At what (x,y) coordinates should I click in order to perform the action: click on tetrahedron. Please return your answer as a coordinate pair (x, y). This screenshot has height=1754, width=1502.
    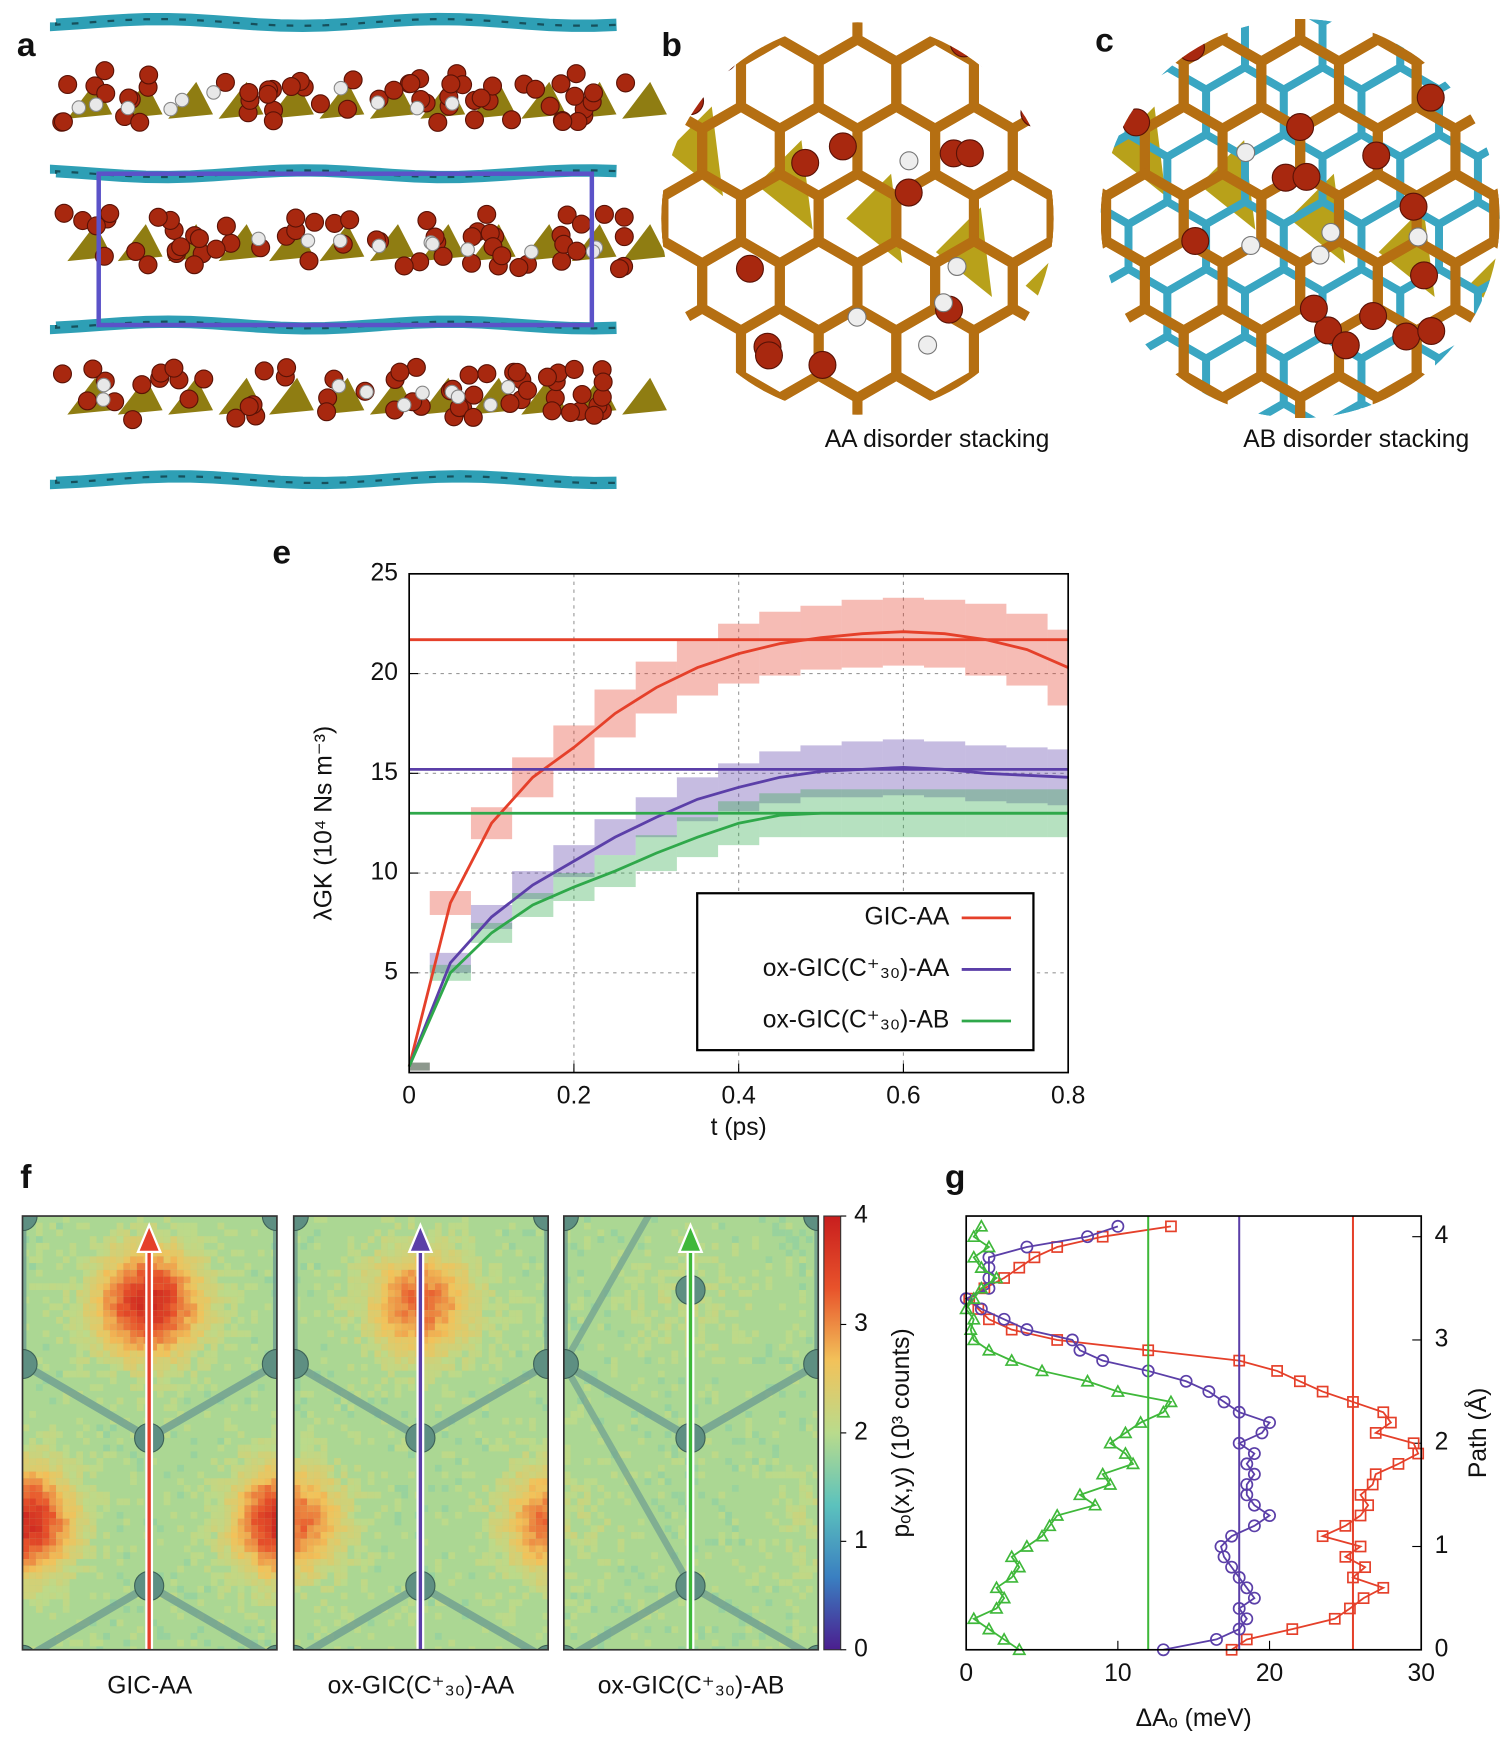
    Looking at the image, I should click on (140, 396).